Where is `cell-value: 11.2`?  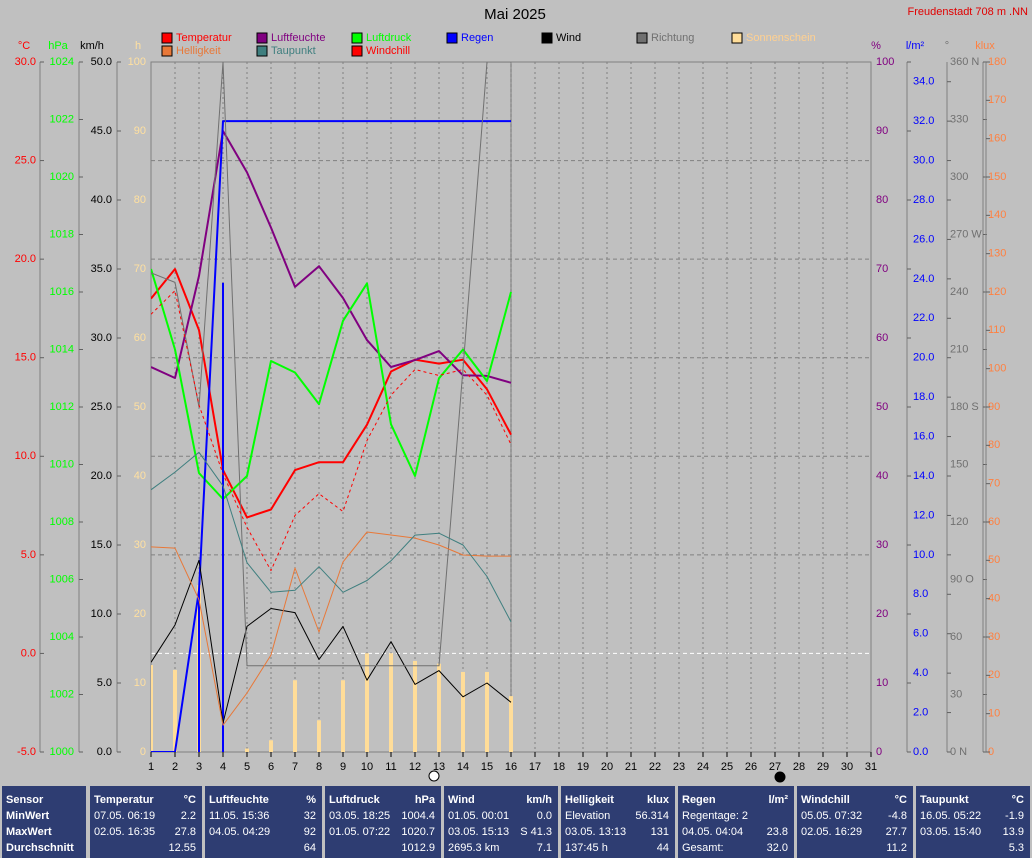
cell-value: 11.2 is located at coordinates (896, 848).